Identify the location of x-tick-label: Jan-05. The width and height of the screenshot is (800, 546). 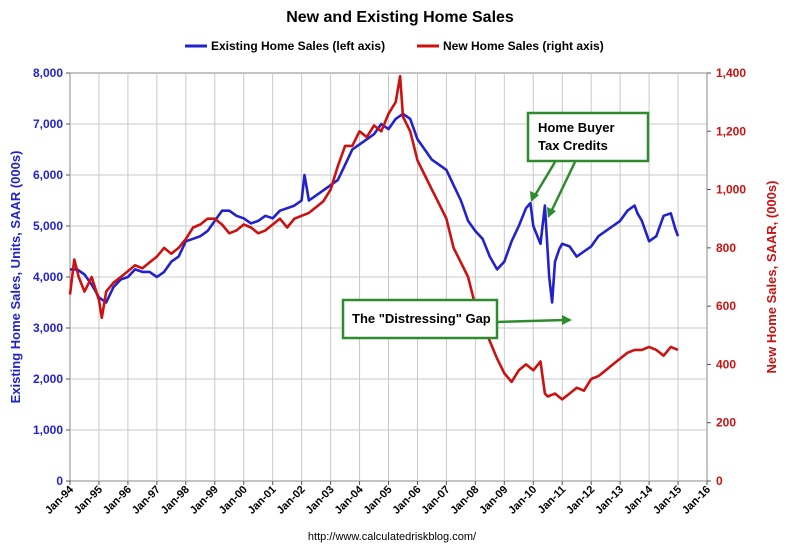
(377, 500).